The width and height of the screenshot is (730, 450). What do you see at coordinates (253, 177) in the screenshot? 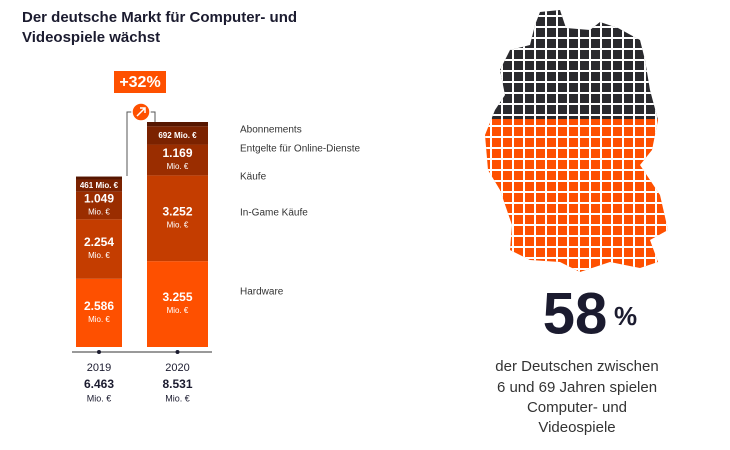
I see `legend-label: Käufe` at bounding box center [253, 177].